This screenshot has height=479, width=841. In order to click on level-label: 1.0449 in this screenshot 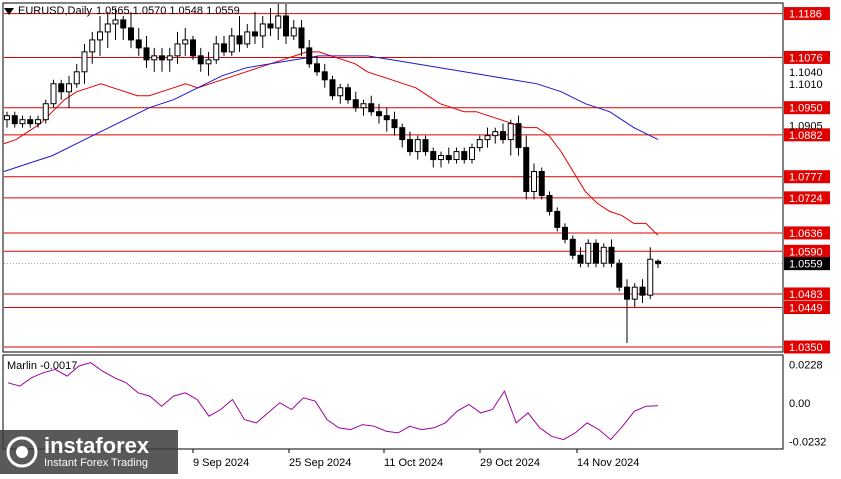, I will do `click(806, 309)`.